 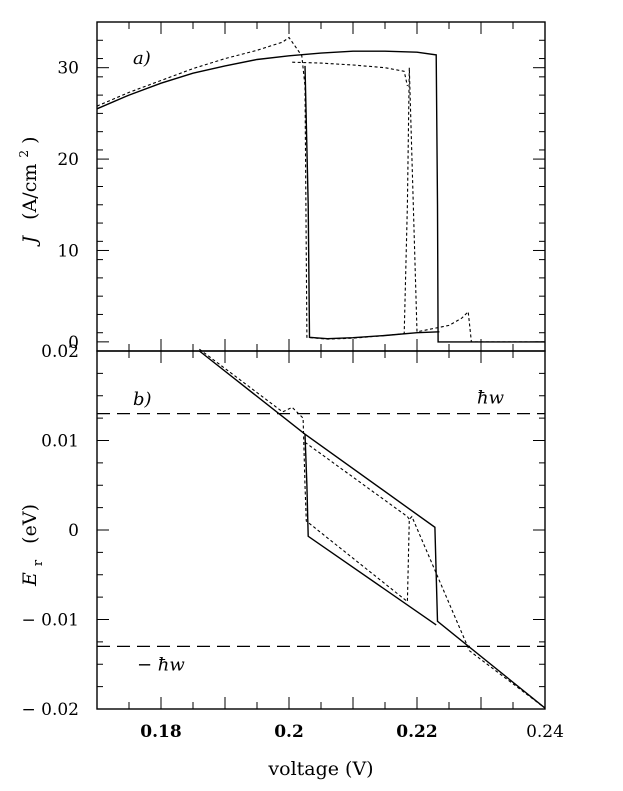 I want to click on panel-a-y-axis-close: ), so click(x=30, y=139).